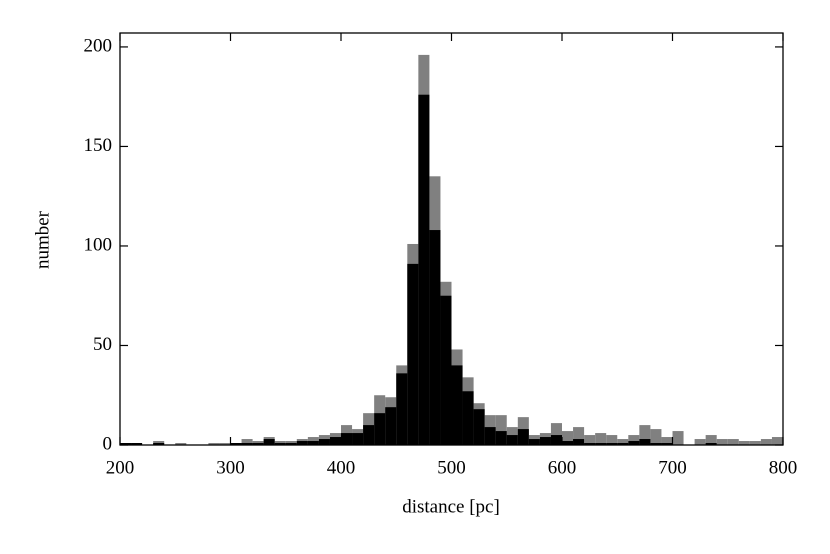 The image size is (830, 554). Describe the element at coordinates (42, 239) in the screenshot. I see `y-axis-label: number` at that location.